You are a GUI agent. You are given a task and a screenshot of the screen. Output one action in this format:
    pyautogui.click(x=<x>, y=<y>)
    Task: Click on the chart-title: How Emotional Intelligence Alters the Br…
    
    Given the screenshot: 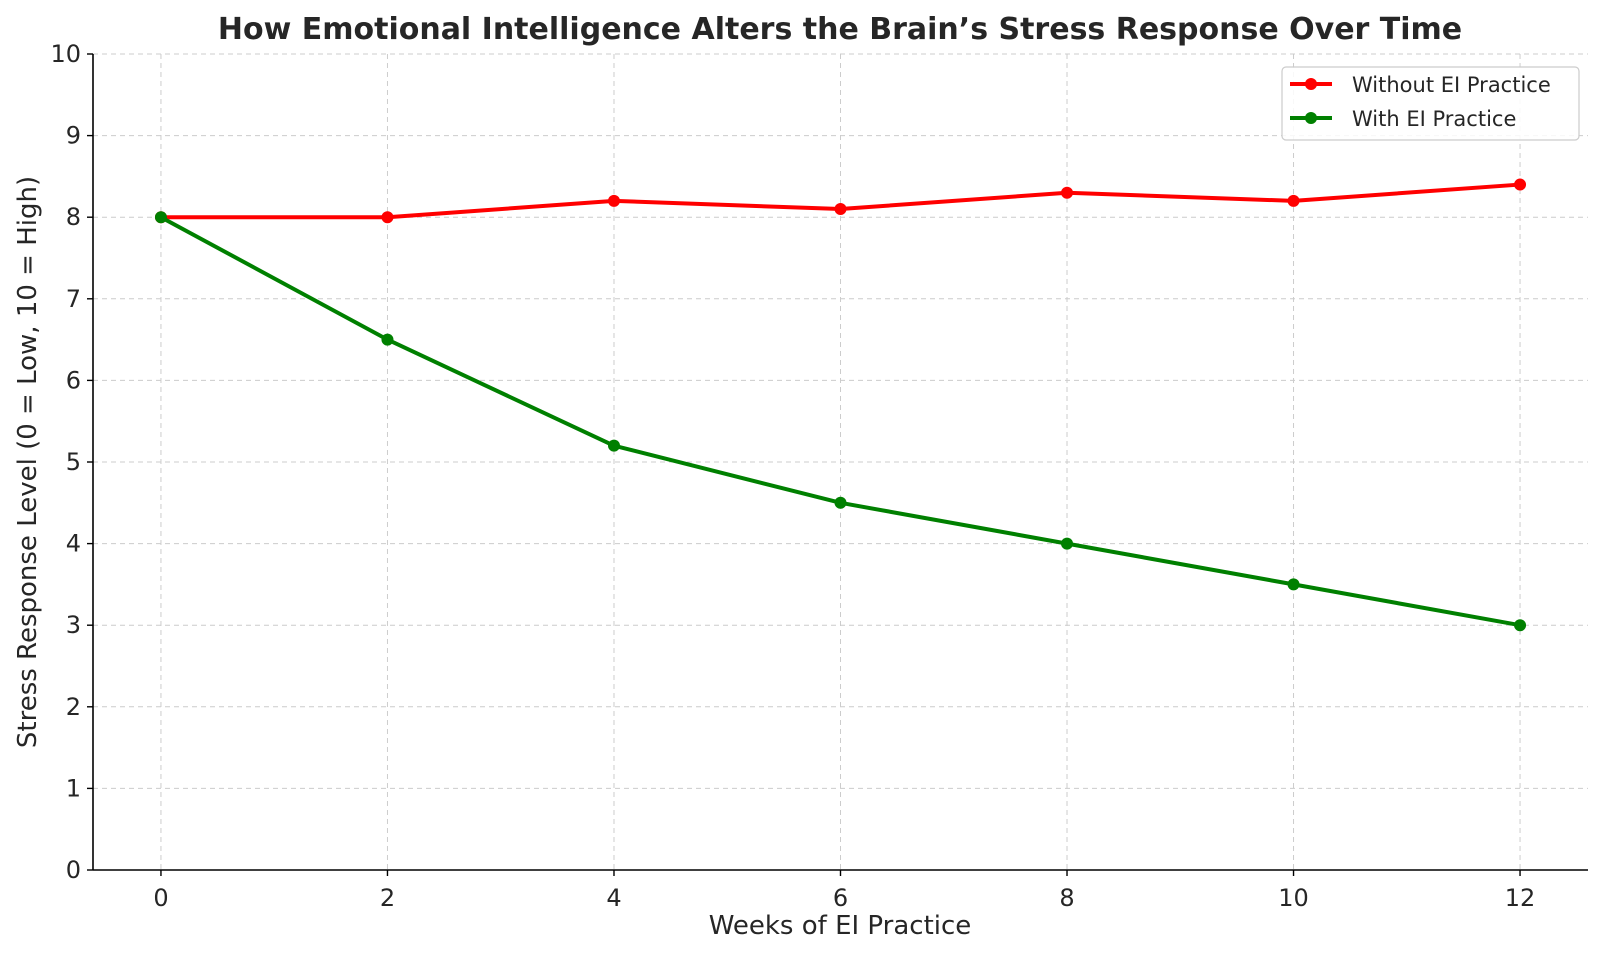 What is the action you would take?
    pyautogui.click(x=840, y=29)
    